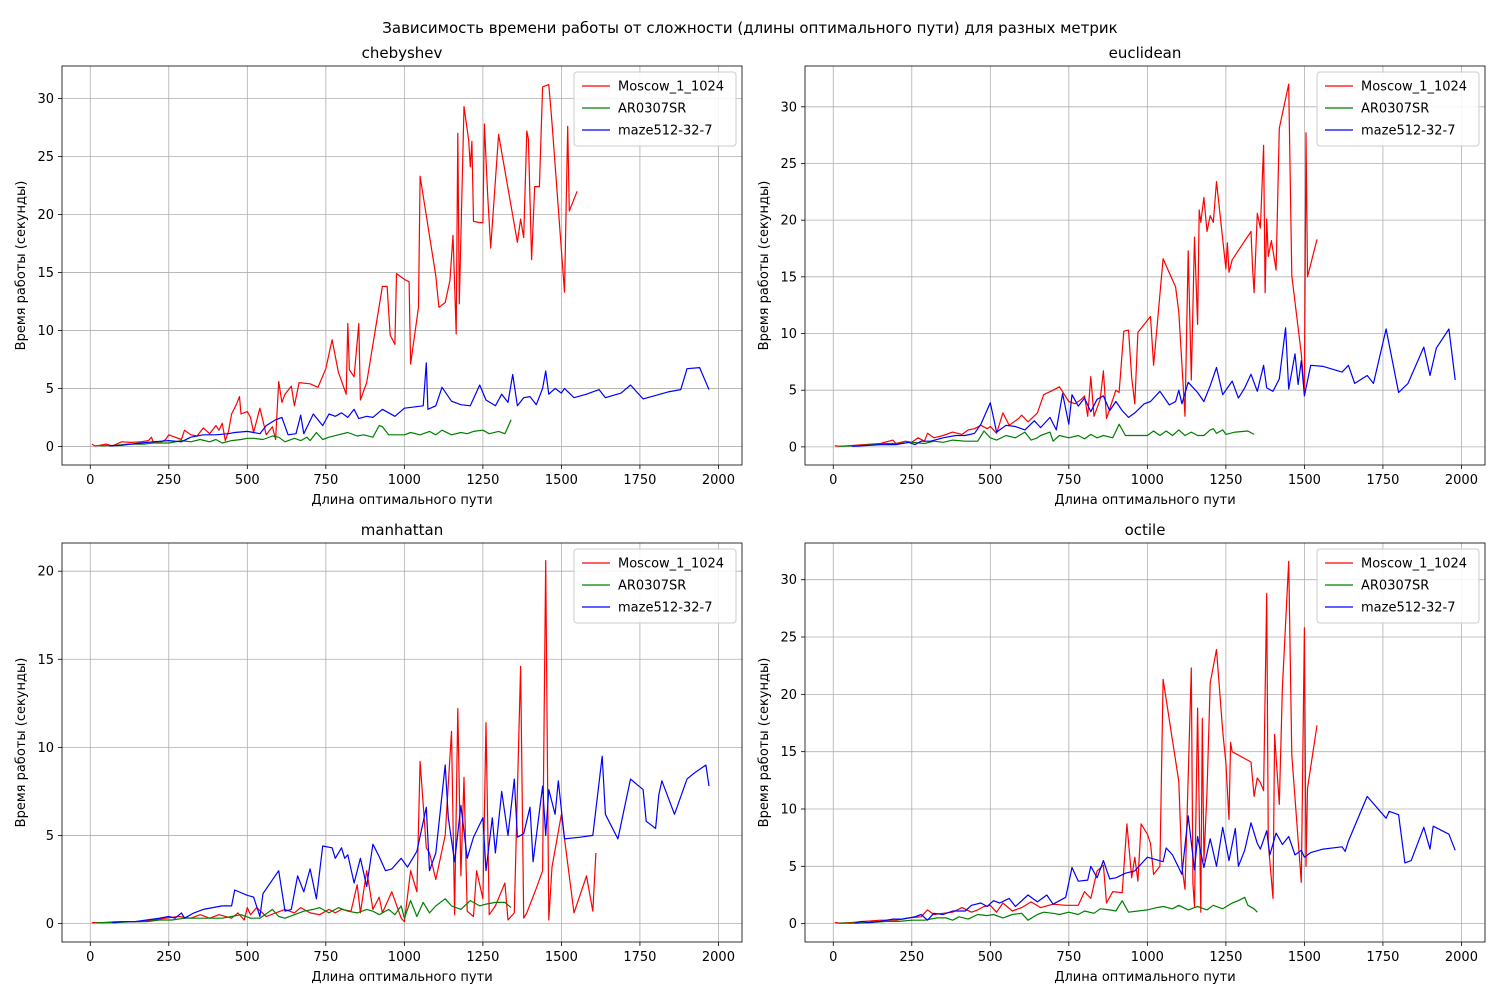  What do you see at coordinates (561, 957) in the screenshot?
I see `chart-3-xtick-label: 1500` at bounding box center [561, 957].